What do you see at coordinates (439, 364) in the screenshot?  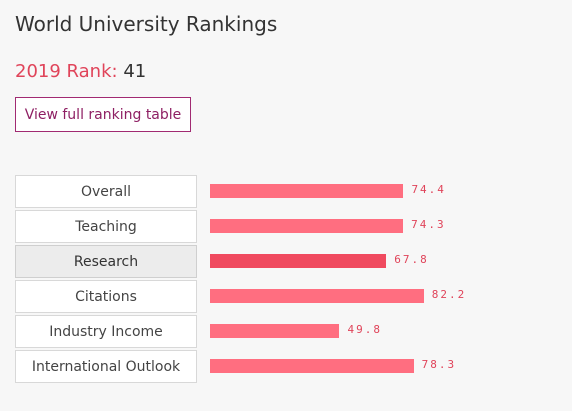 I see `score-label-international-outlook: 78.3` at bounding box center [439, 364].